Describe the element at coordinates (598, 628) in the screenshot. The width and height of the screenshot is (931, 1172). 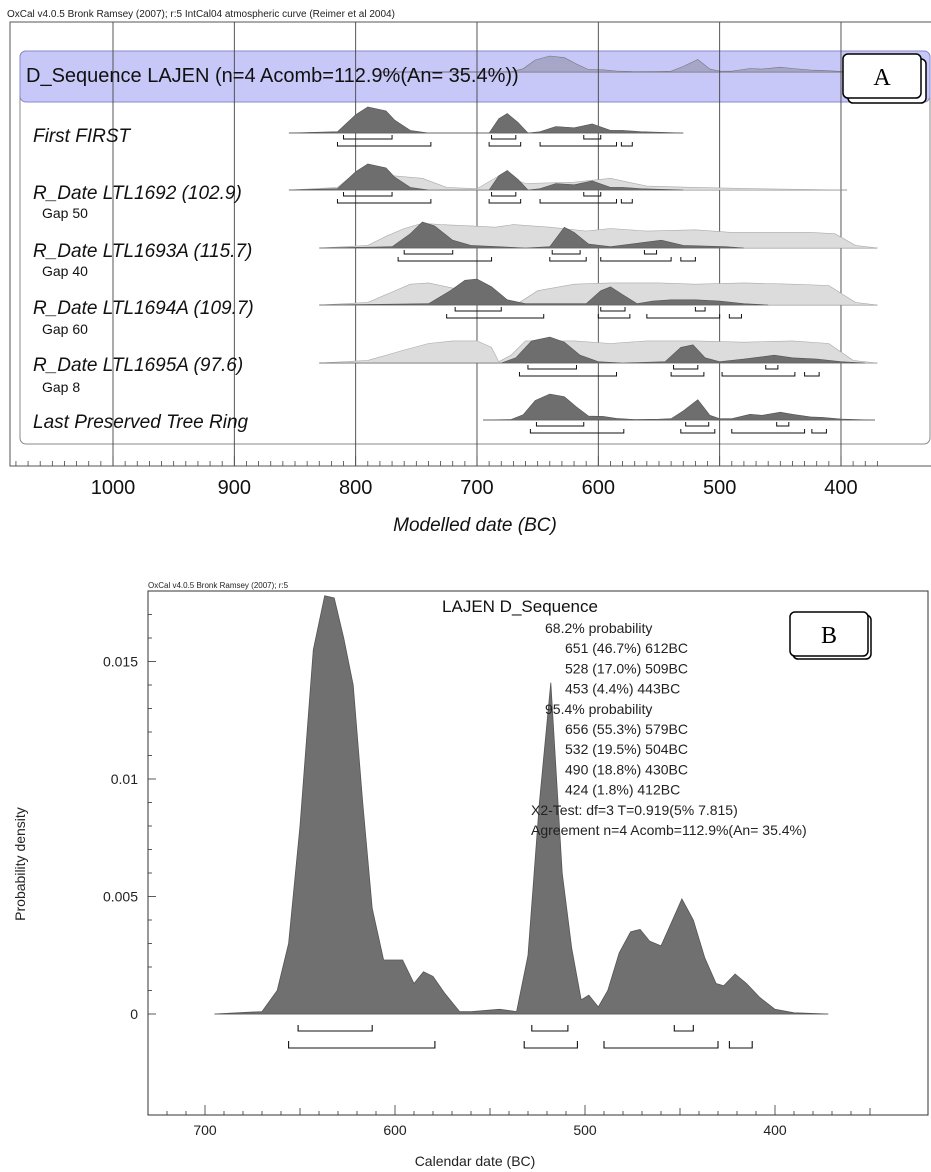
I see `summary-line: 68.2% probability` at that location.